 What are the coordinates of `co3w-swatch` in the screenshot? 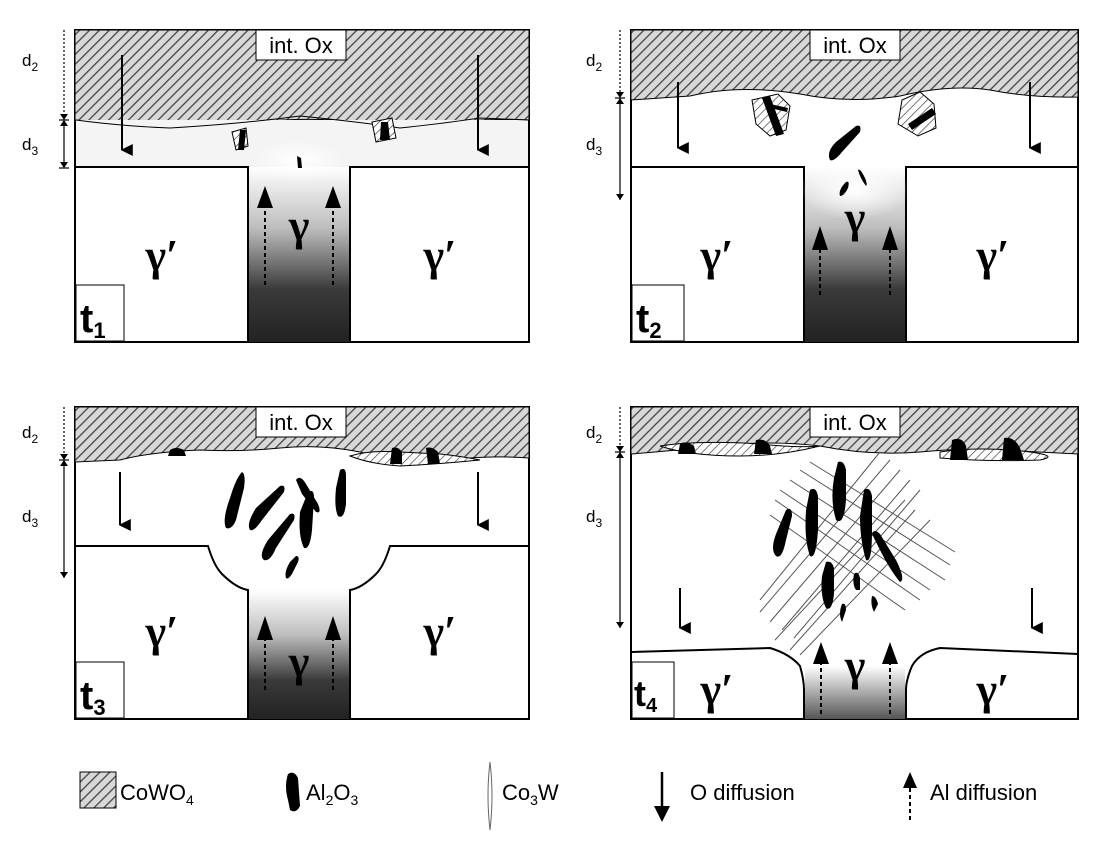 It's located at (490, 796).